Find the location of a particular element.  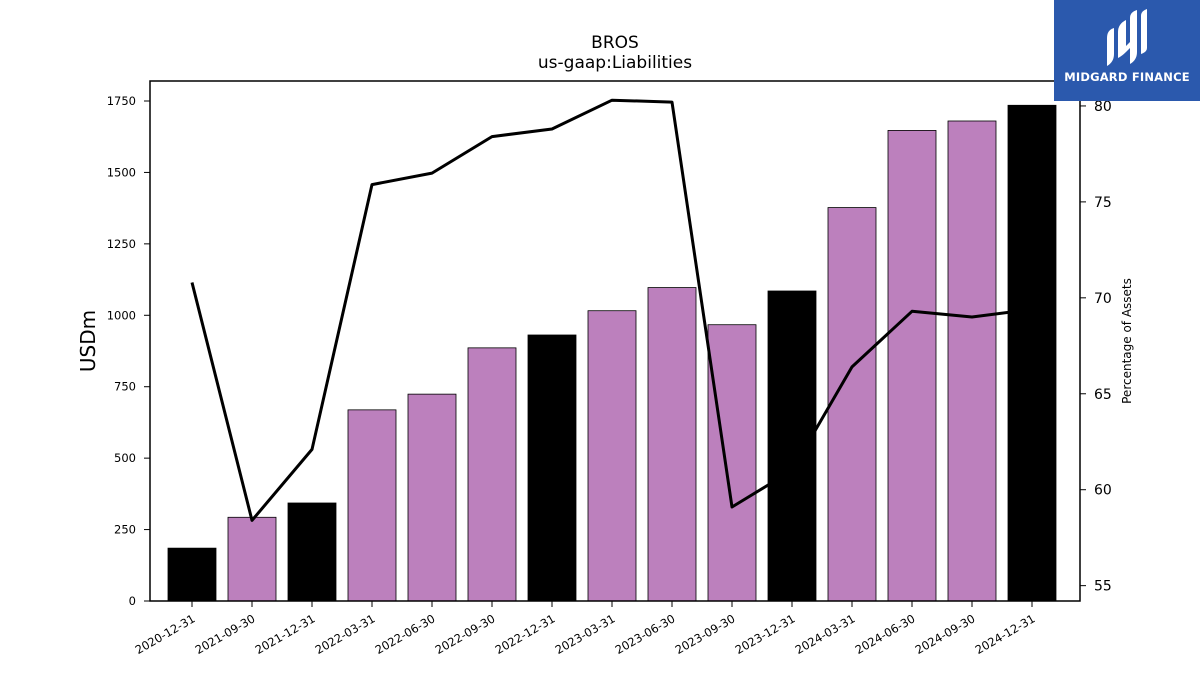

y-tick-label: 1500 is located at coordinates (121, 172).